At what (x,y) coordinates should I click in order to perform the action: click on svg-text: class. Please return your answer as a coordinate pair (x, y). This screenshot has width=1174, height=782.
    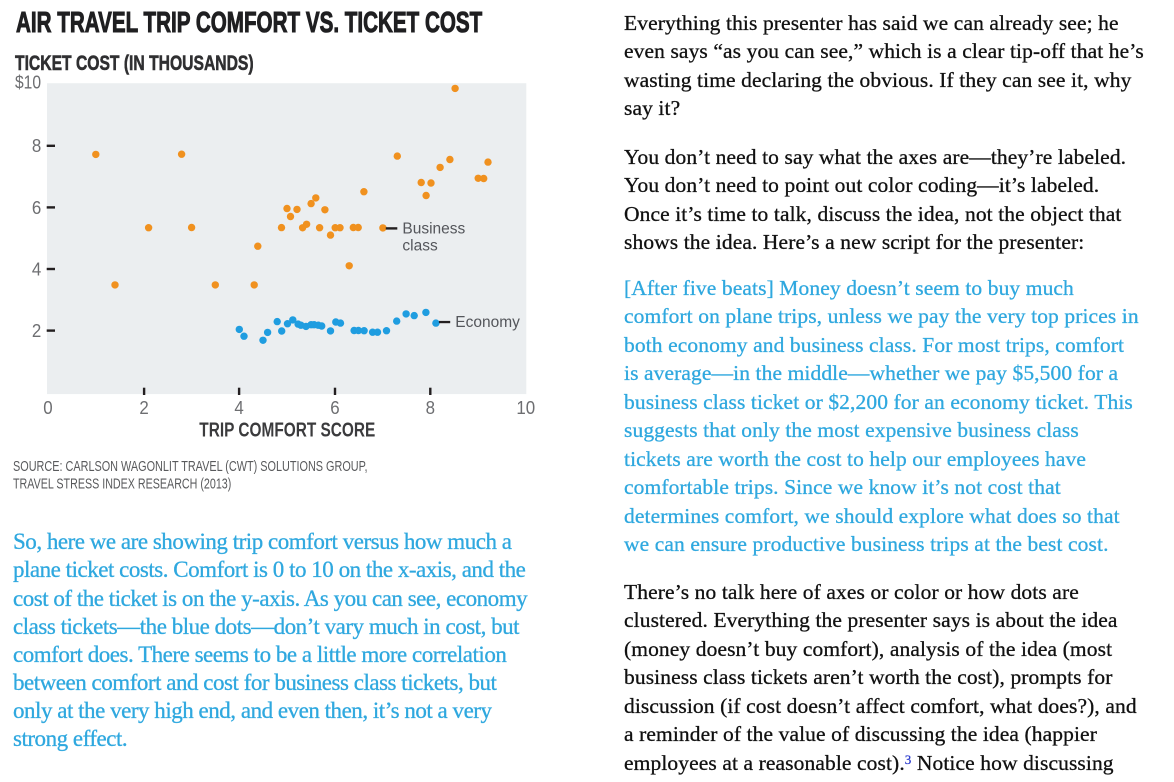
    Looking at the image, I should click on (420, 246).